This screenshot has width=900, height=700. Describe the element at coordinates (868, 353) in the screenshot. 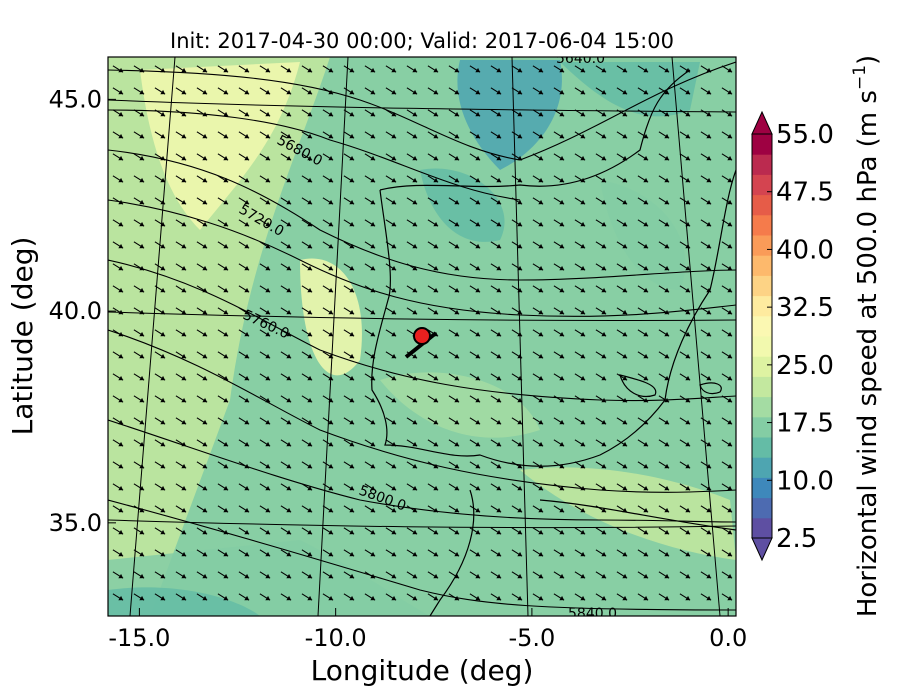

I see `colorbar-label-text: Horizontal wind speed at 500.0 hPa (m s` at that location.